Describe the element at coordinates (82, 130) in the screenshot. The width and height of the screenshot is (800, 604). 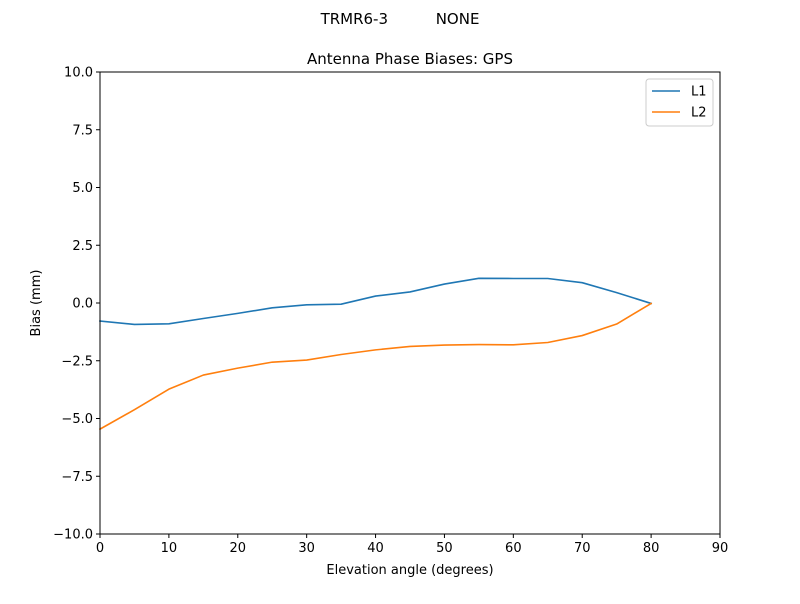
I see `y-tick-label: 7.5` at that location.